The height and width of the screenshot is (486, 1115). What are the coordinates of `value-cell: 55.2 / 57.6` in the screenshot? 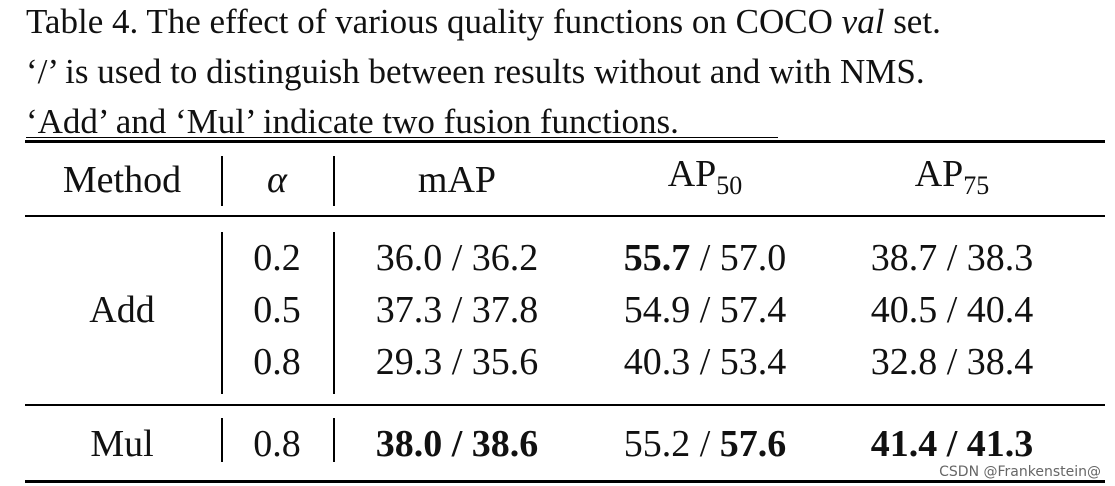 It's located at (705, 444).